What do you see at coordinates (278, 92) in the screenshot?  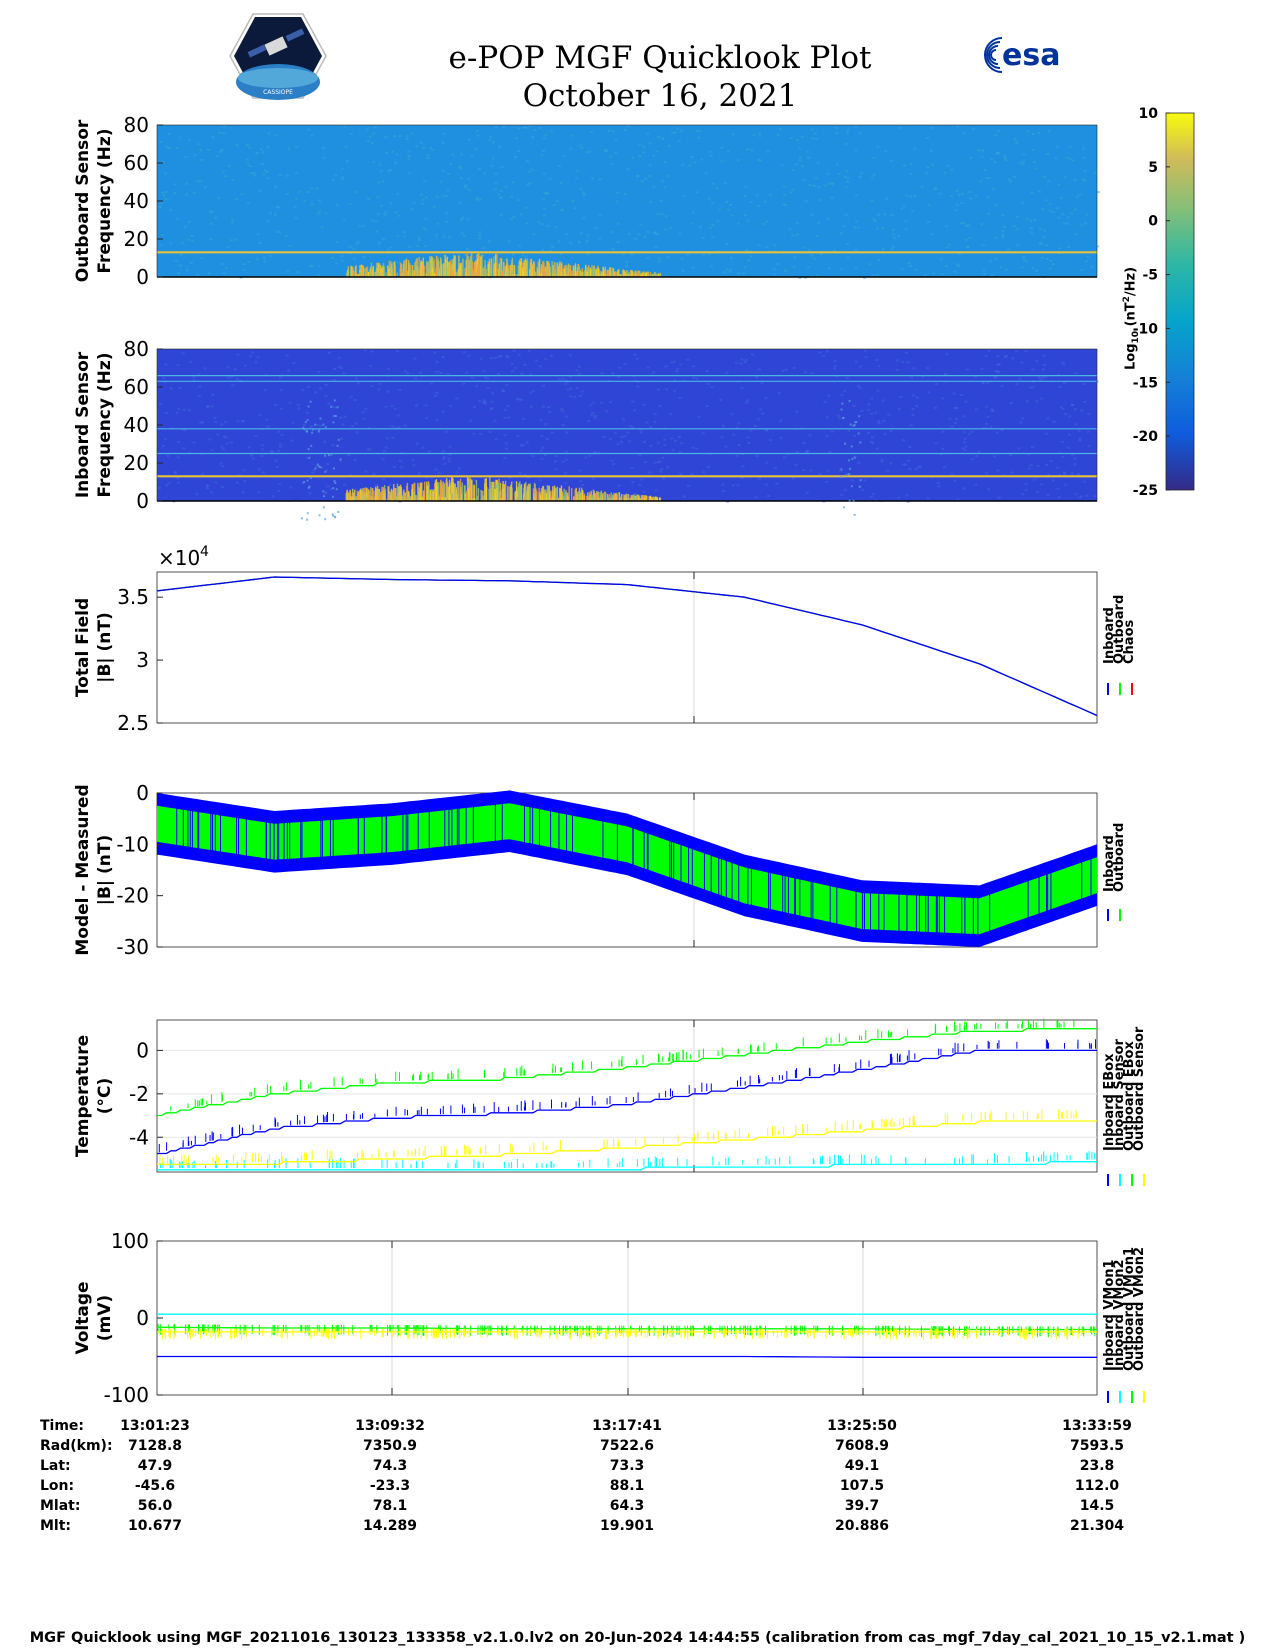 I see `svg-text: CASSIOPE` at bounding box center [278, 92].